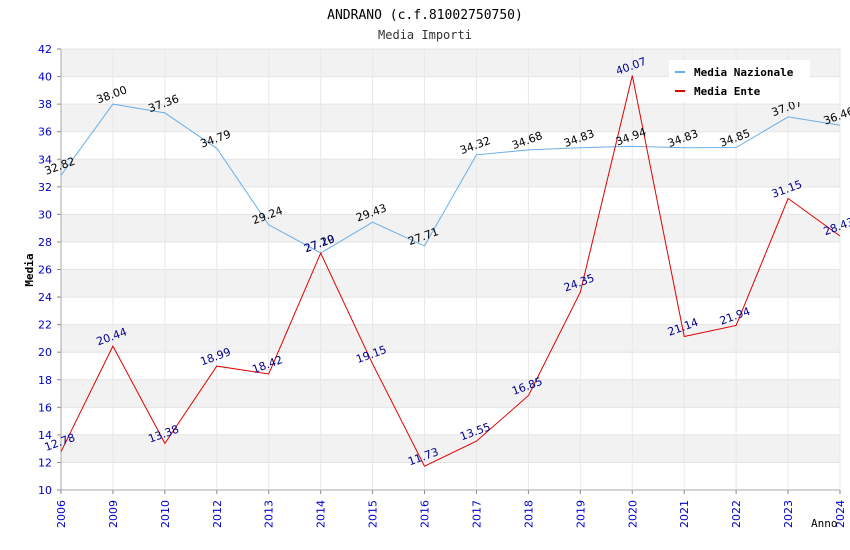  I want to click on y-axis-label: Media, so click(29, 269).